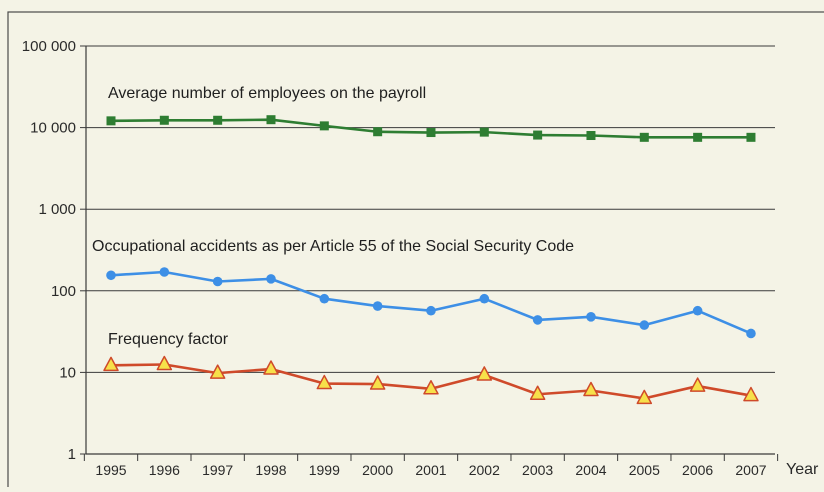 The image size is (824, 492). I want to click on y-tick-label: 10 000, so click(53, 128).